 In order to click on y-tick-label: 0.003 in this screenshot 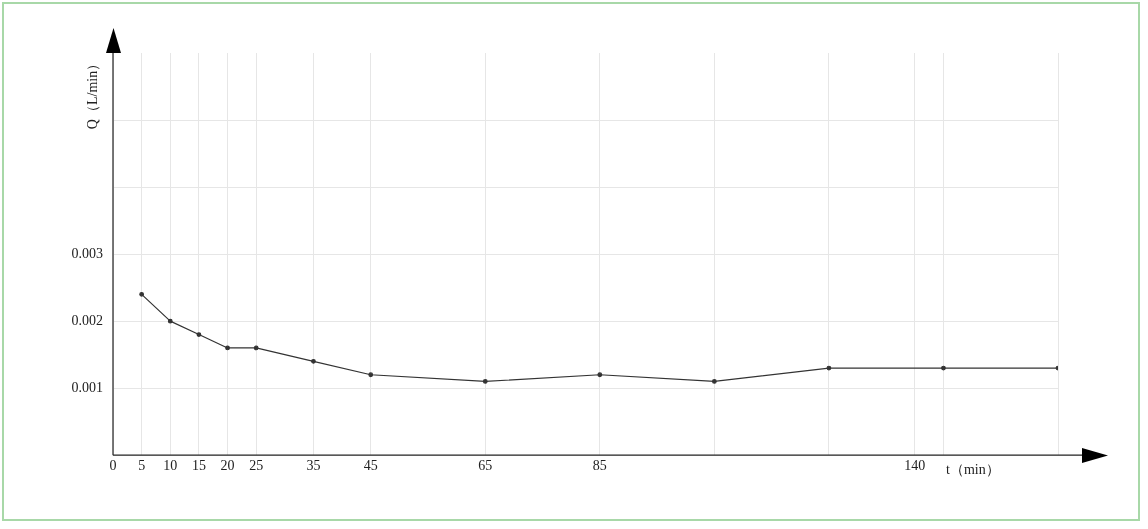, I will do `click(87, 253)`.